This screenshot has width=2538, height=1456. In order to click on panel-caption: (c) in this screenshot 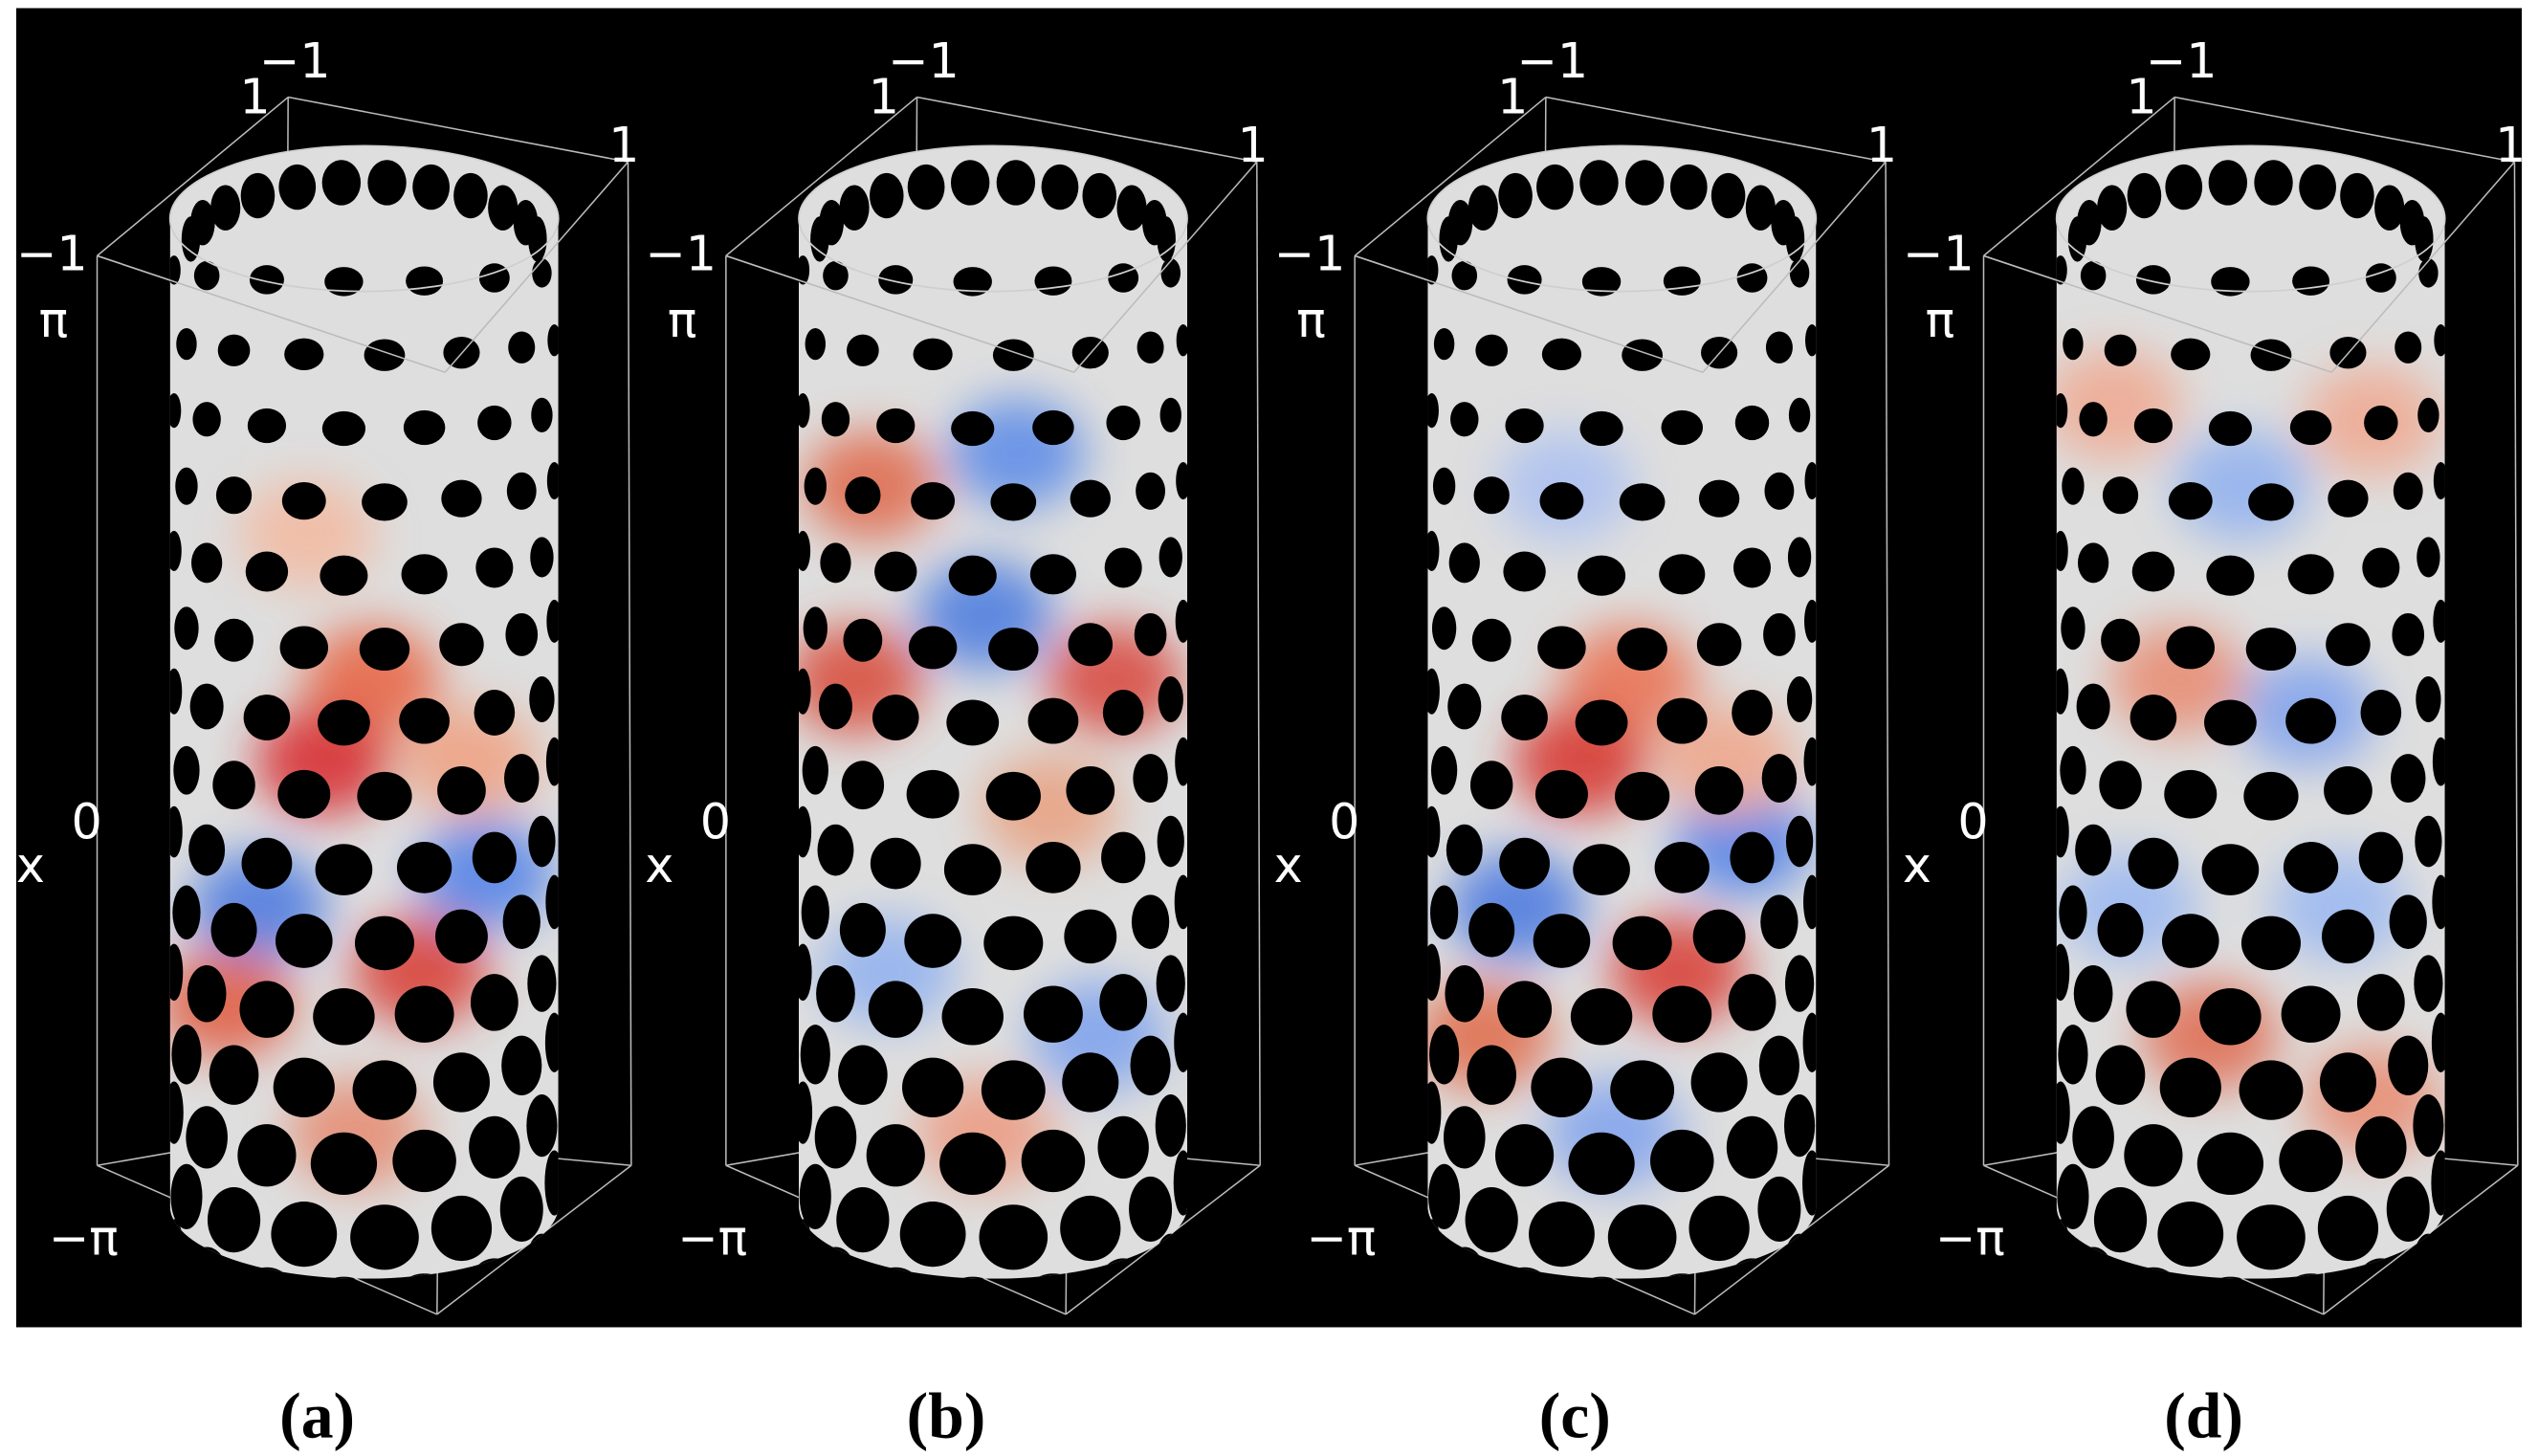, I will do `click(1575, 1416)`.